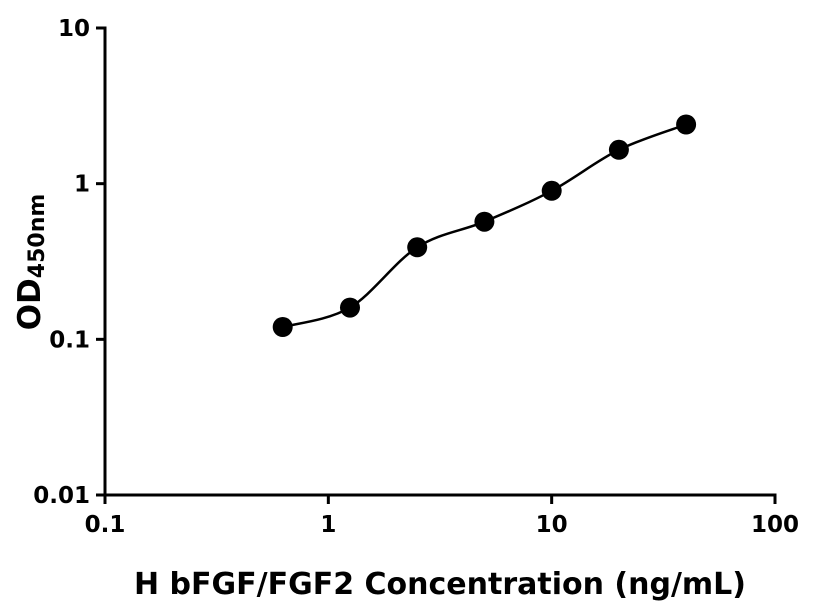 This screenshot has height=612, width=816. What do you see at coordinates (82, 185) in the screenshot?
I see `y-tick-label: 1` at bounding box center [82, 185].